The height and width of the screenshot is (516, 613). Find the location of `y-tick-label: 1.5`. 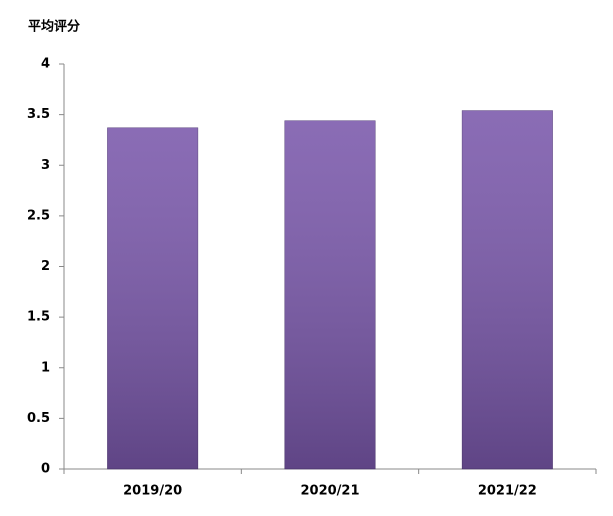

y-tick-label: 1.5 is located at coordinates (38, 317).